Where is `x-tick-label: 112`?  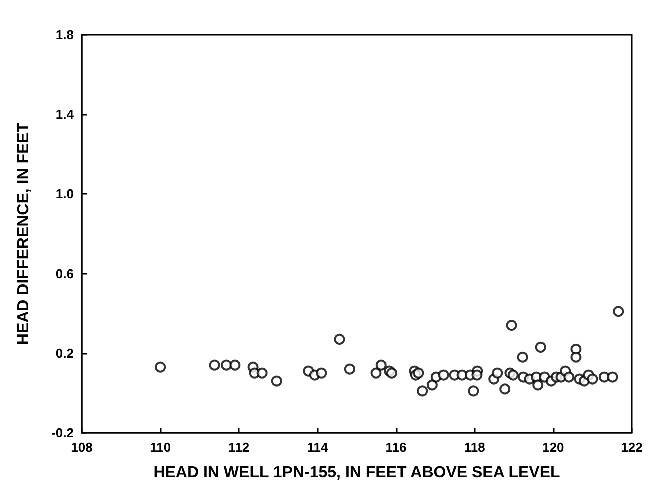
x-tick-label: 112 is located at coordinates (239, 447).